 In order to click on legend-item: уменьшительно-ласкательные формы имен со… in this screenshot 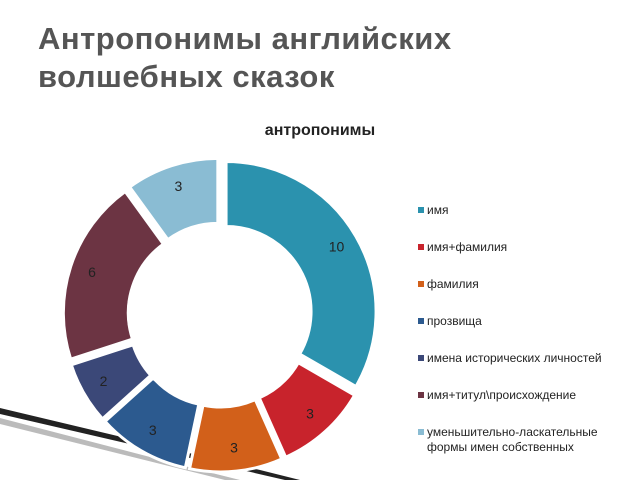, I will do `click(510, 440)`.